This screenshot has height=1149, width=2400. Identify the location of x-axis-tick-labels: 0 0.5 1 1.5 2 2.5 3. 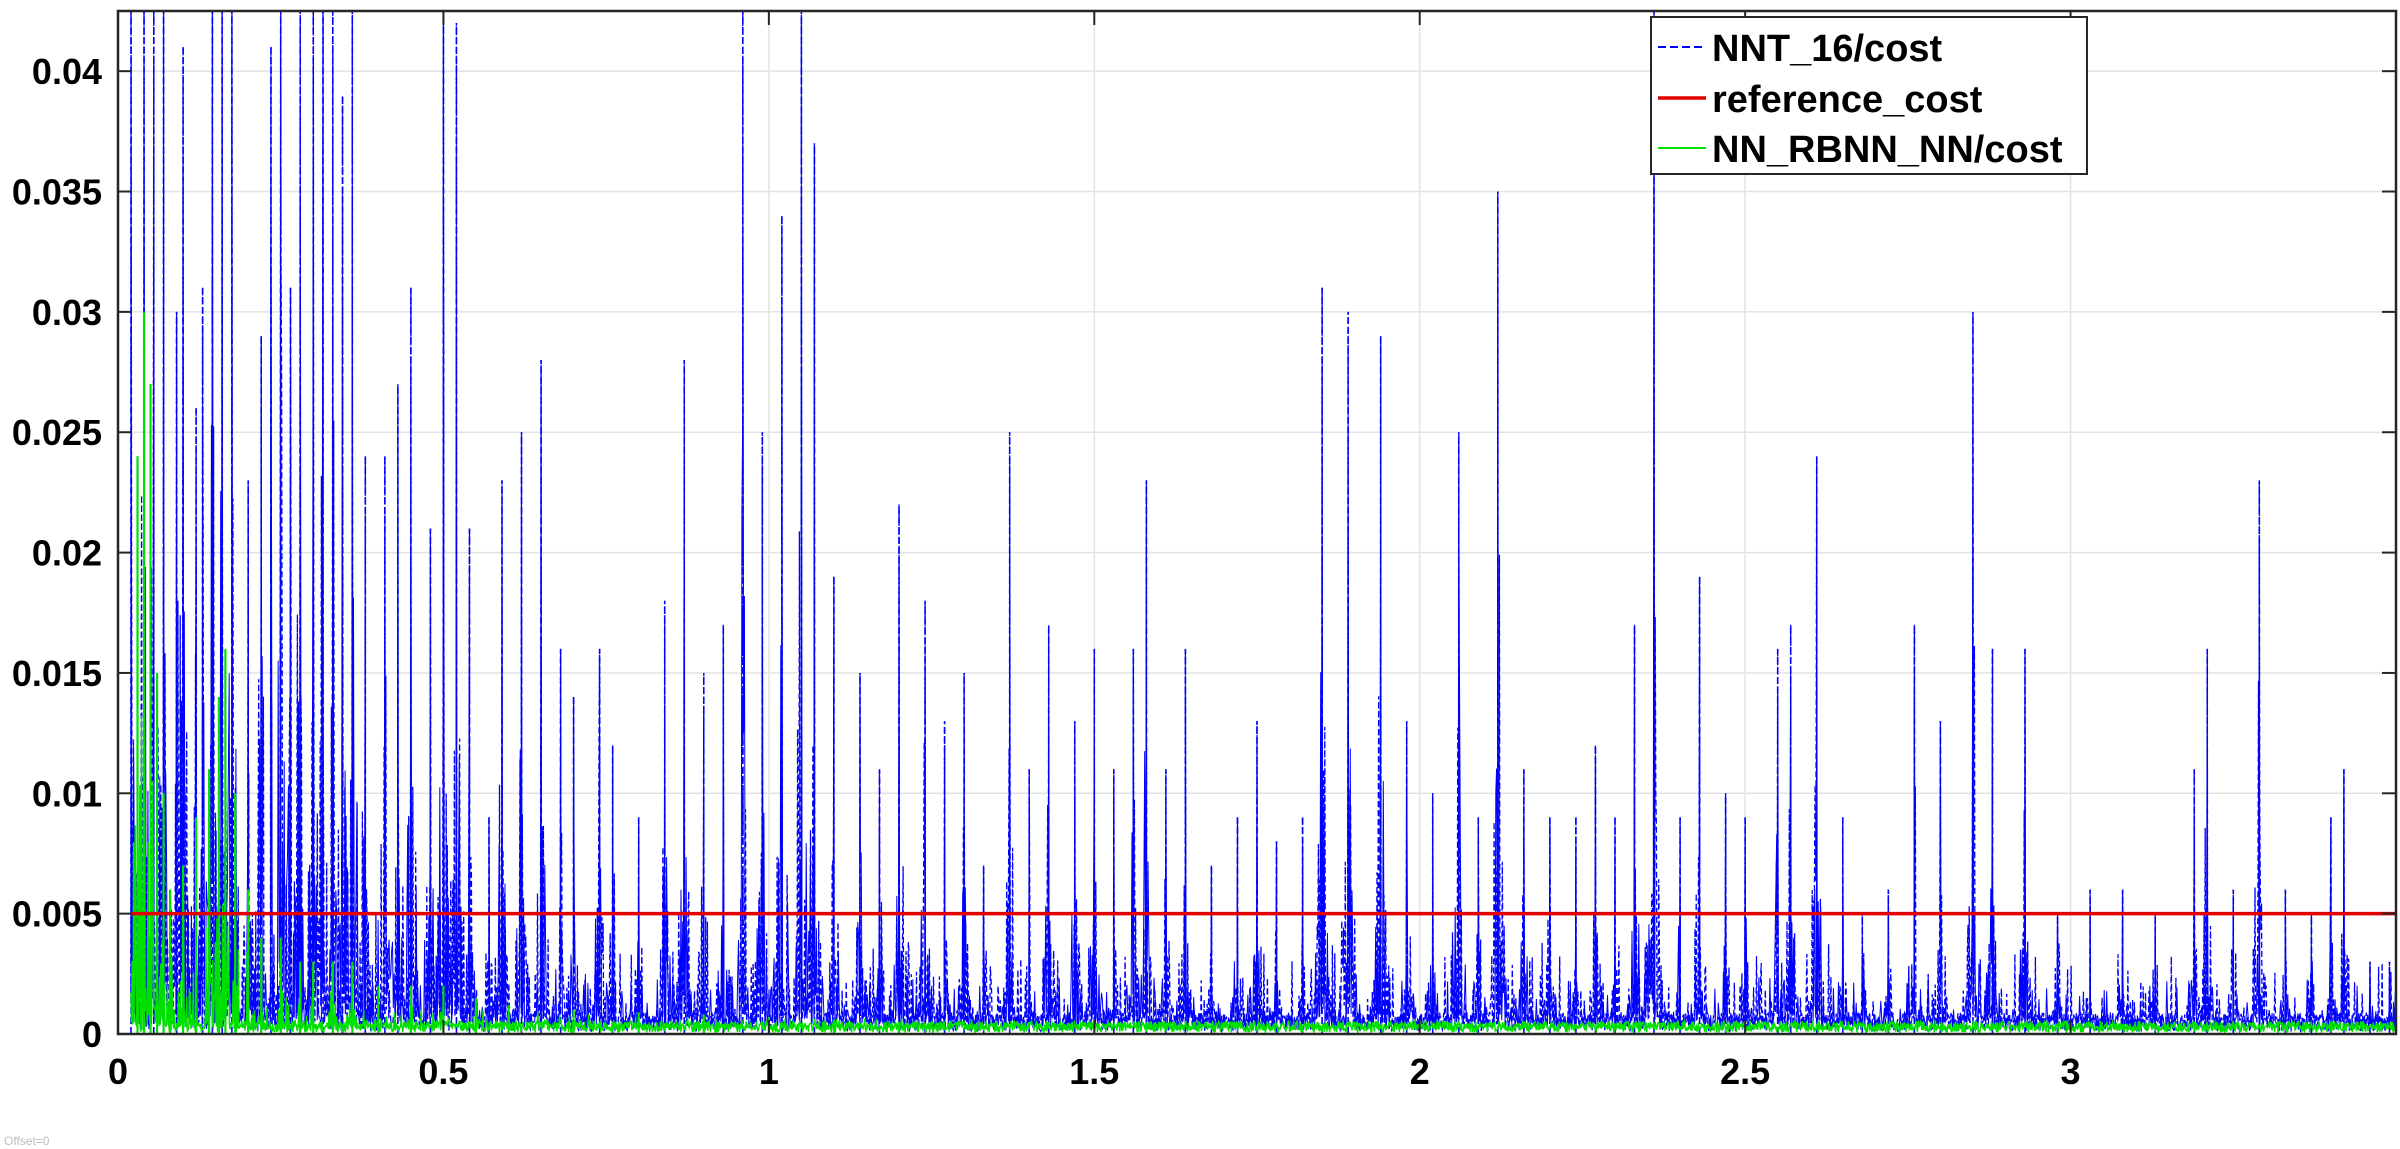
(1094, 1071).